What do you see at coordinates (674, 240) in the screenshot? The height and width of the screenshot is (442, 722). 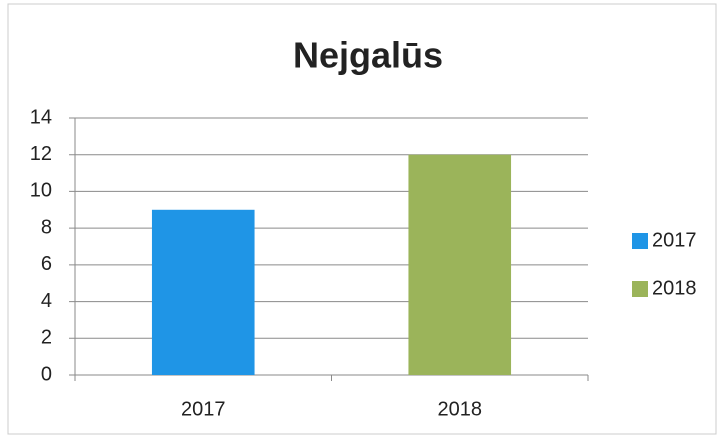 I see `legend-label: 2017` at bounding box center [674, 240].